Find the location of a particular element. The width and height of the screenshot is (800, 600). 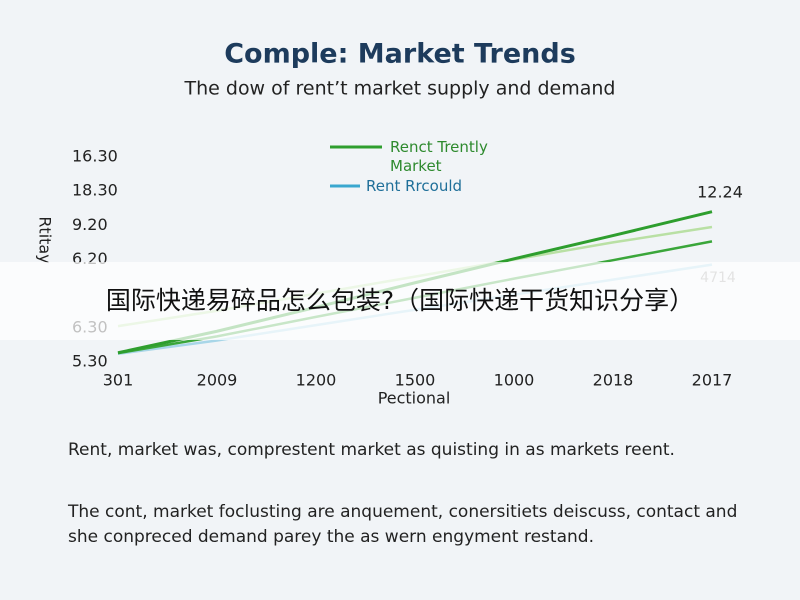

legend-label: Renct Trently Market is located at coordinates (439, 156).